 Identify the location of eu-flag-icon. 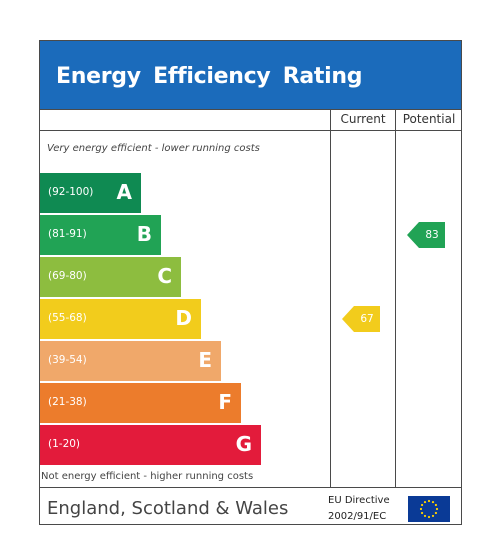
(429, 509).